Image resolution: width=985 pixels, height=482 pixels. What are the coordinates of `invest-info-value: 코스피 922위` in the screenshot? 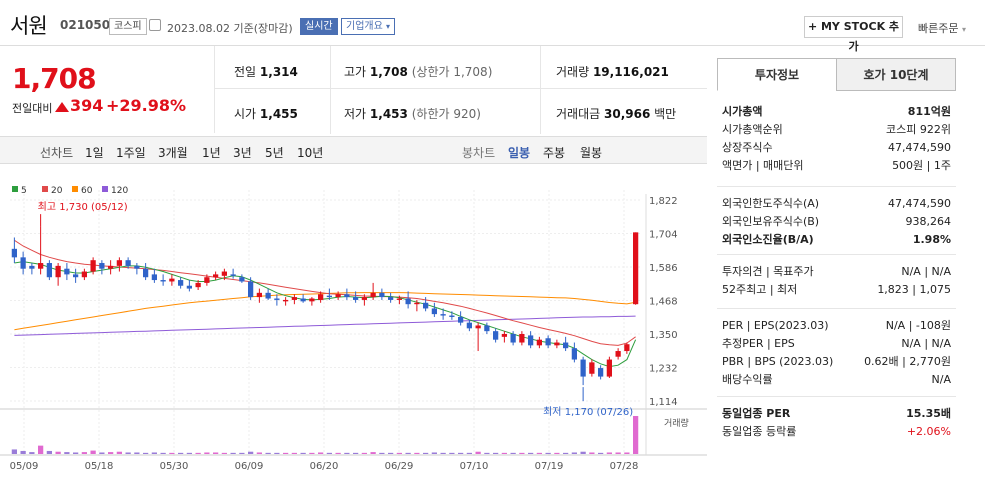 It's located at (918, 129).